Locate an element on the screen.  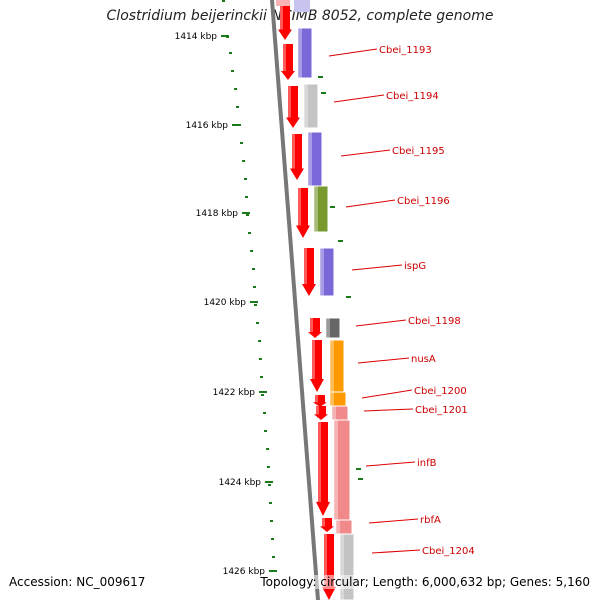
gene-label: Cbei_1198 is located at coordinates (434, 321).